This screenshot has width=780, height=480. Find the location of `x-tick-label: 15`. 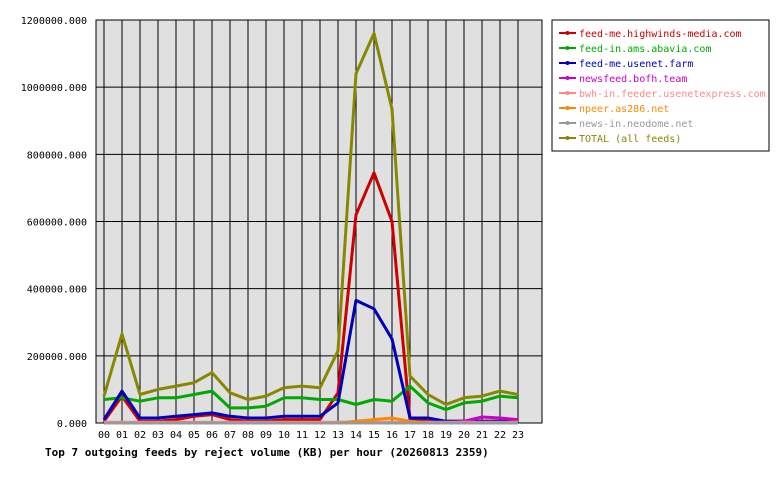

x-tick-label: 15 is located at coordinates (374, 435).